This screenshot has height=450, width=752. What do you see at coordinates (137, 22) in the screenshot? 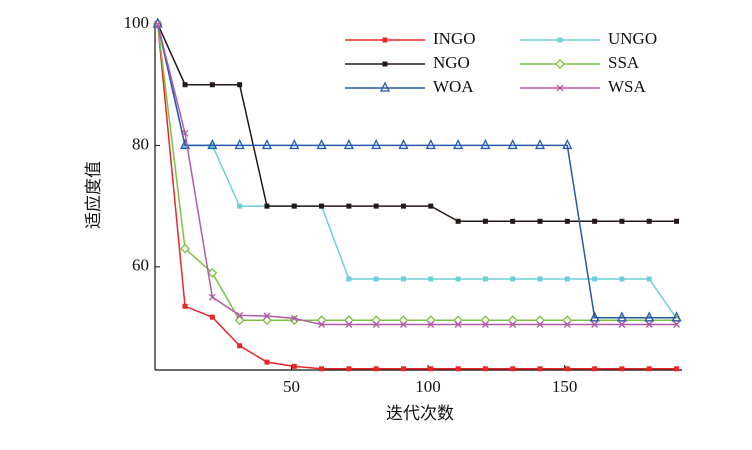
I see `y-tick-label: 100` at bounding box center [137, 22].